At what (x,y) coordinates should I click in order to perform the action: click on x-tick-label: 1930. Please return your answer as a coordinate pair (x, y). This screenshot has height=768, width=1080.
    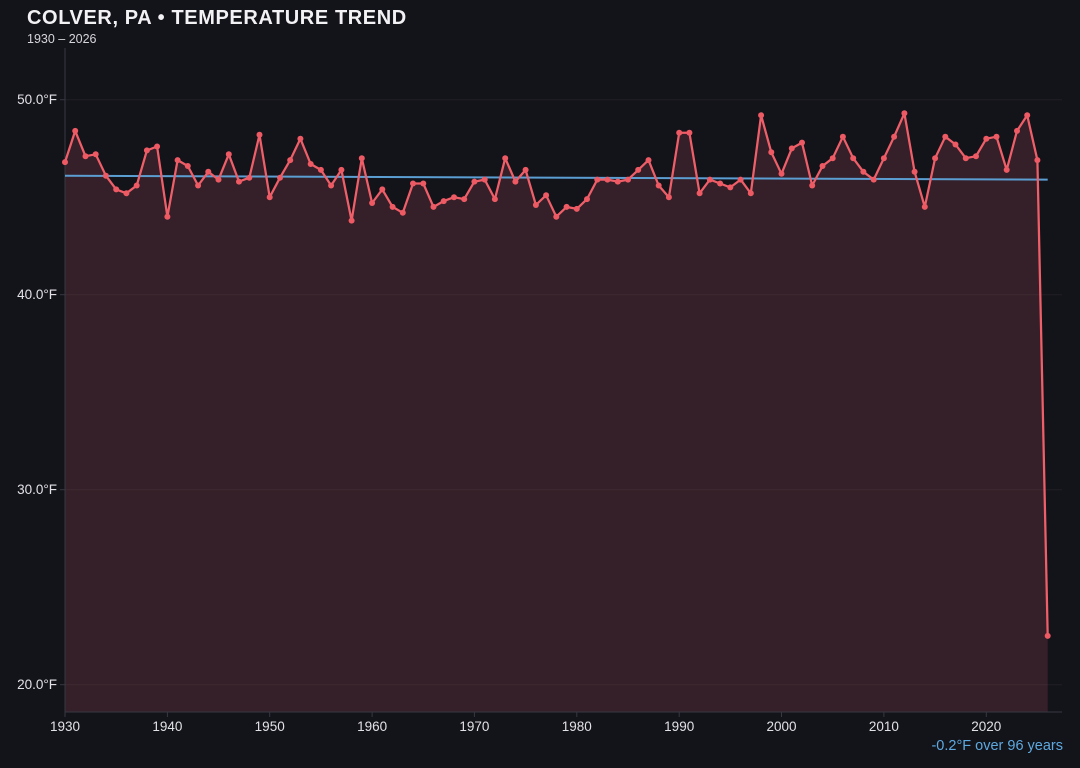
    Looking at the image, I should click on (65, 726).